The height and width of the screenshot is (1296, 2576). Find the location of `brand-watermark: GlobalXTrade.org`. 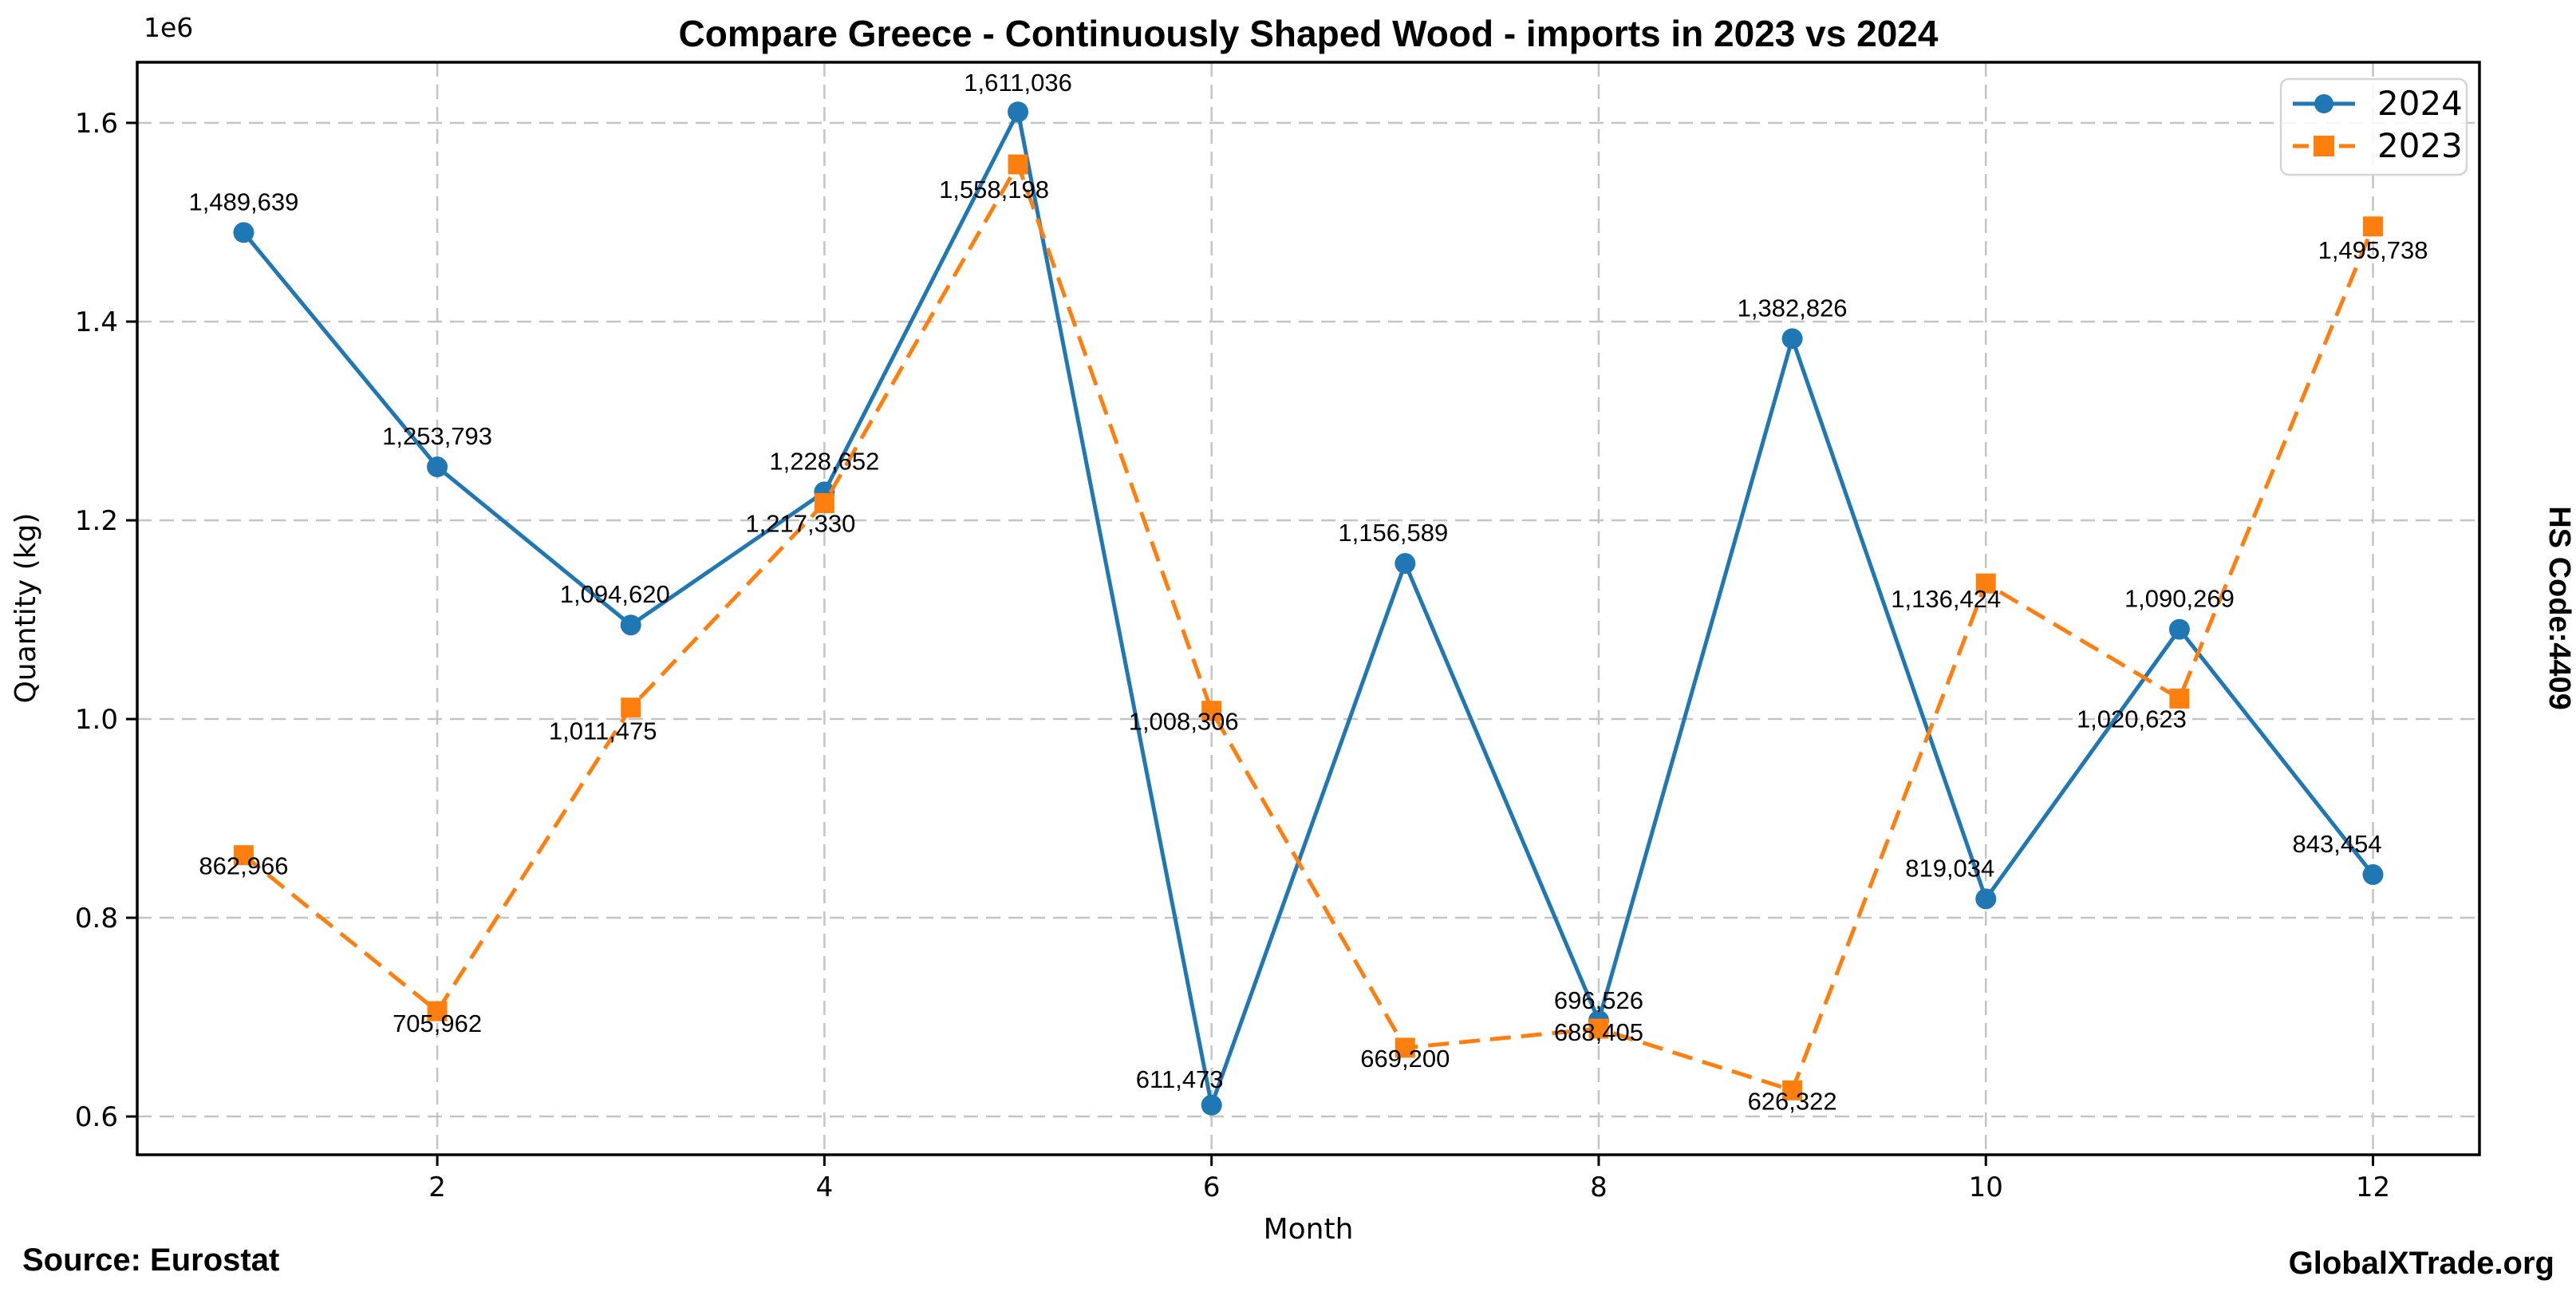

brand-watermark: GlobalXTrade.org is located at coordinates (2421, 1263).